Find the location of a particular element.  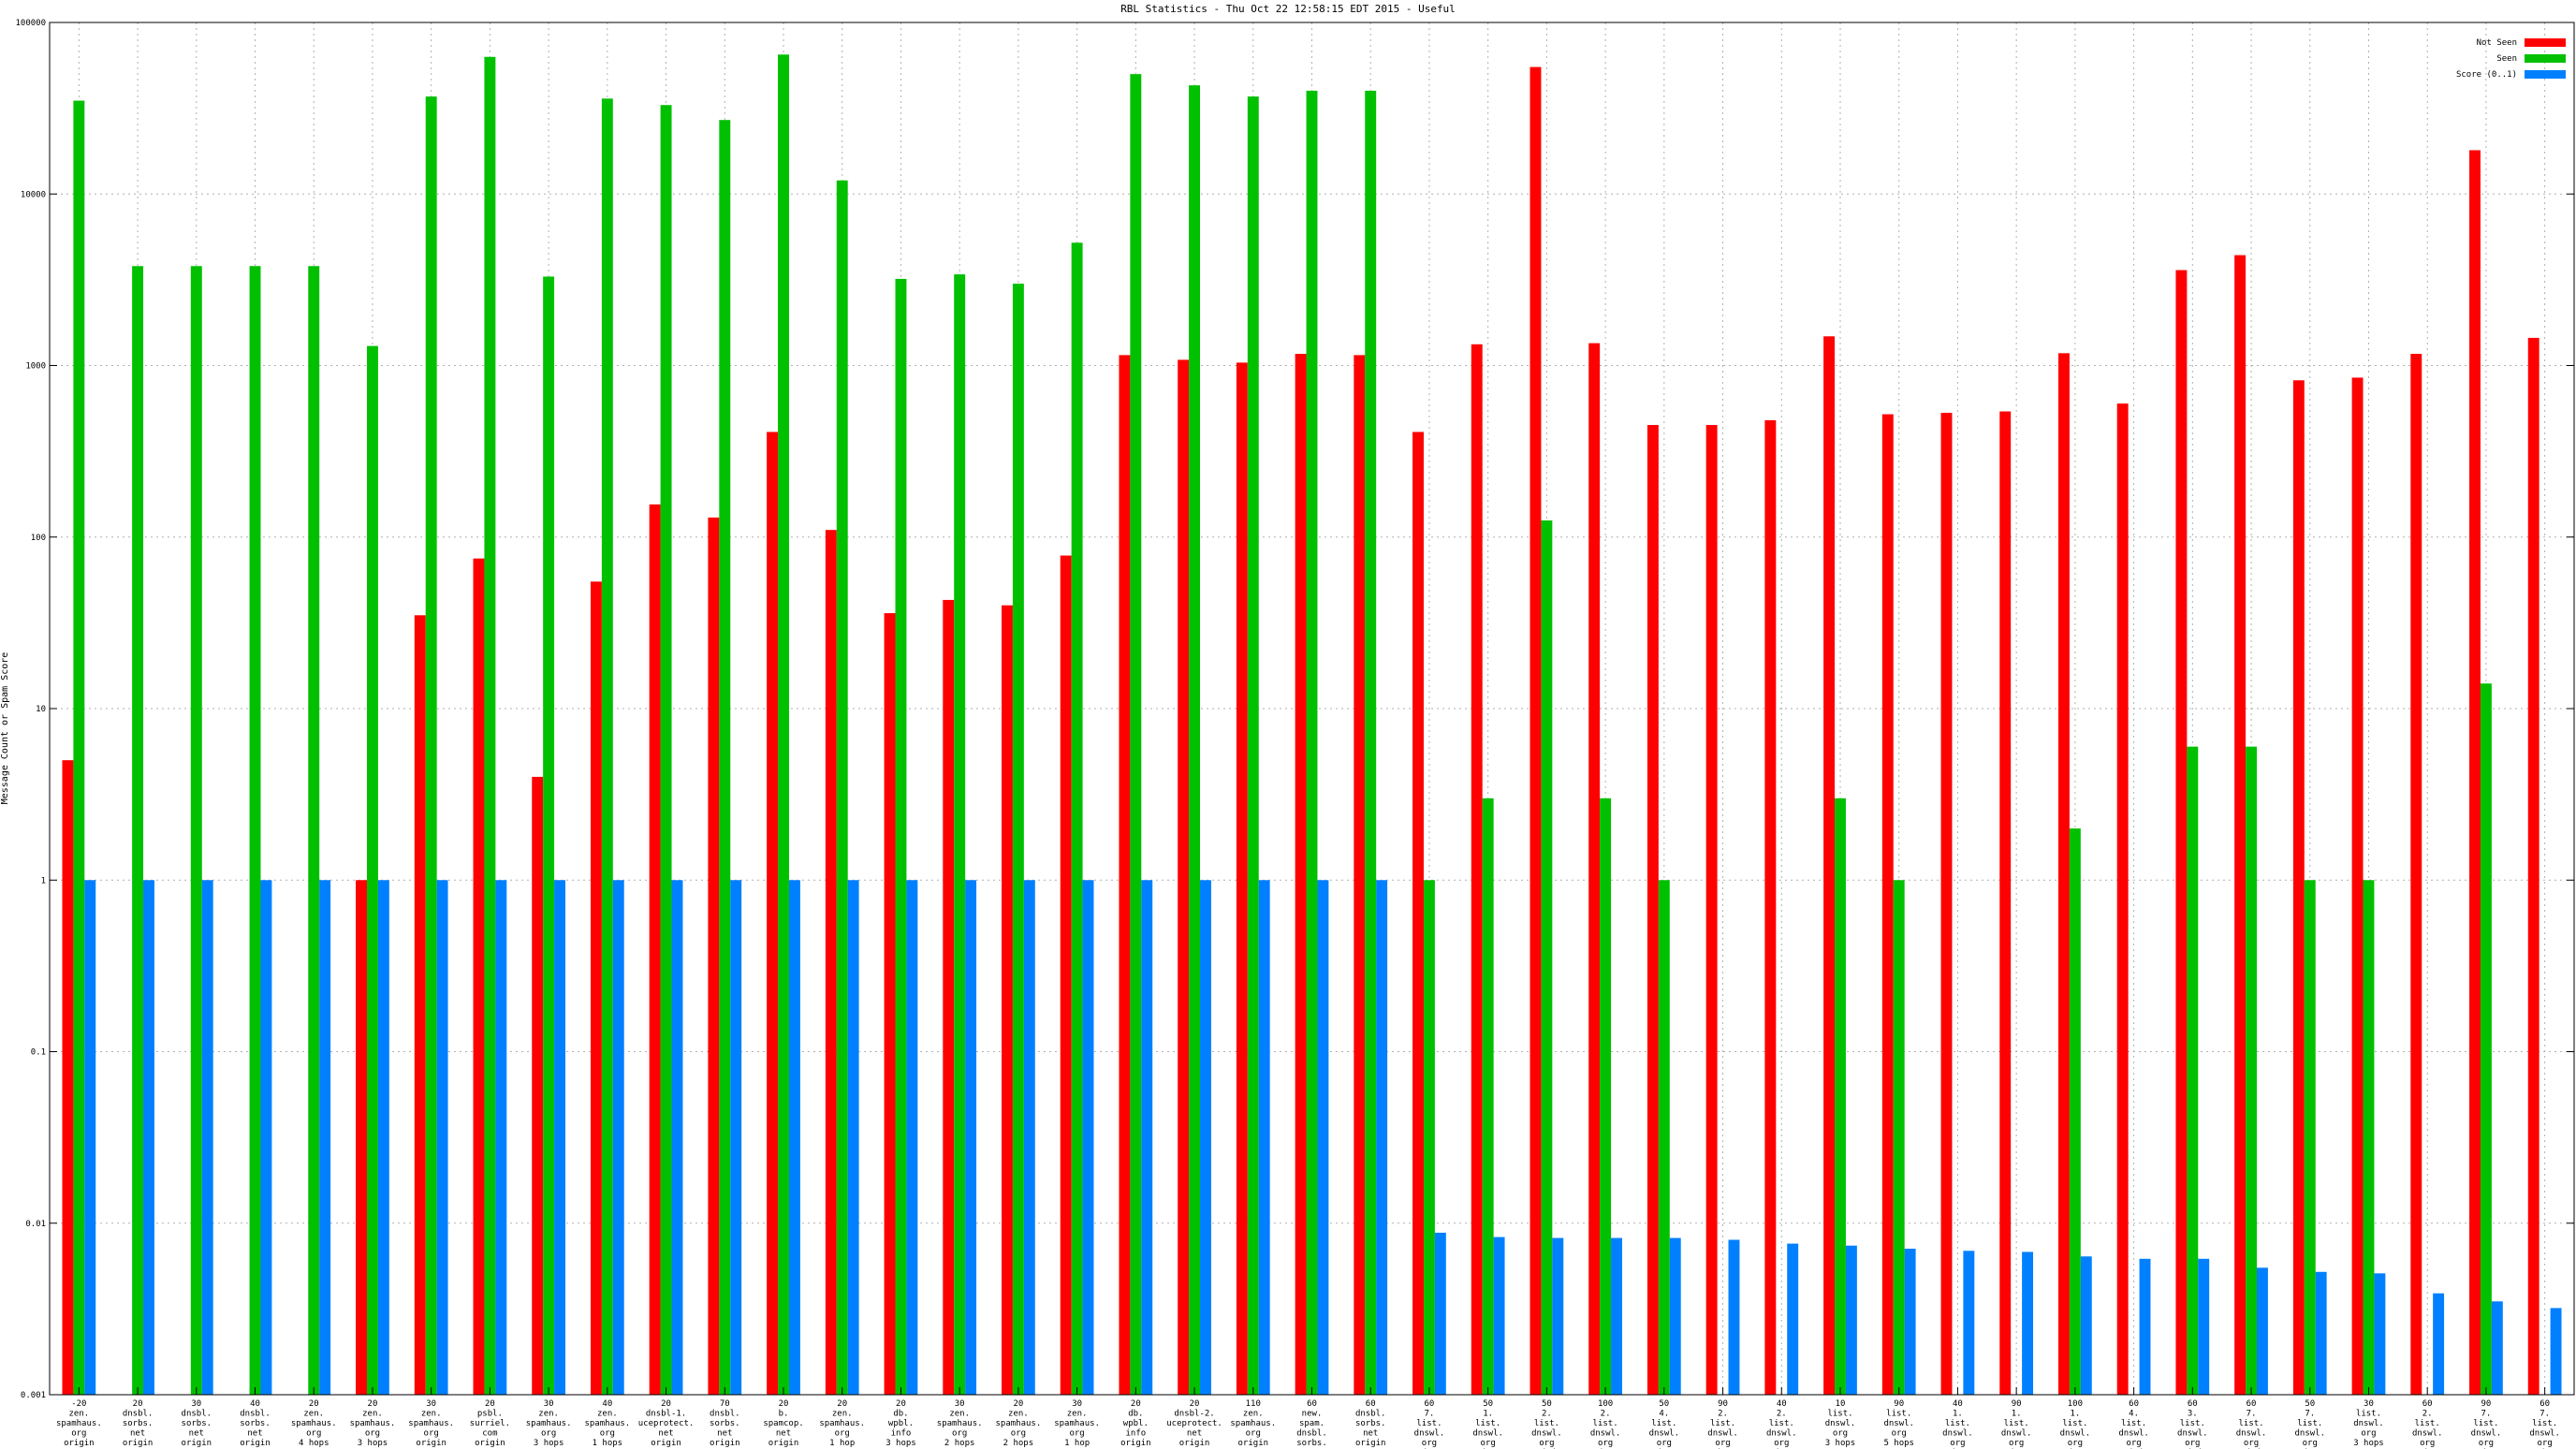

y-tick-label: 100 is located at coordinates (38, 538).